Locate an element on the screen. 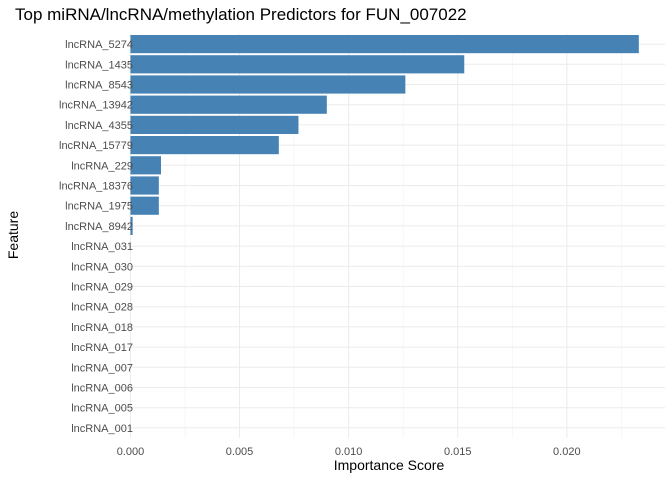  x-tick-label: 0.005 is located at coordinates (240, 452).